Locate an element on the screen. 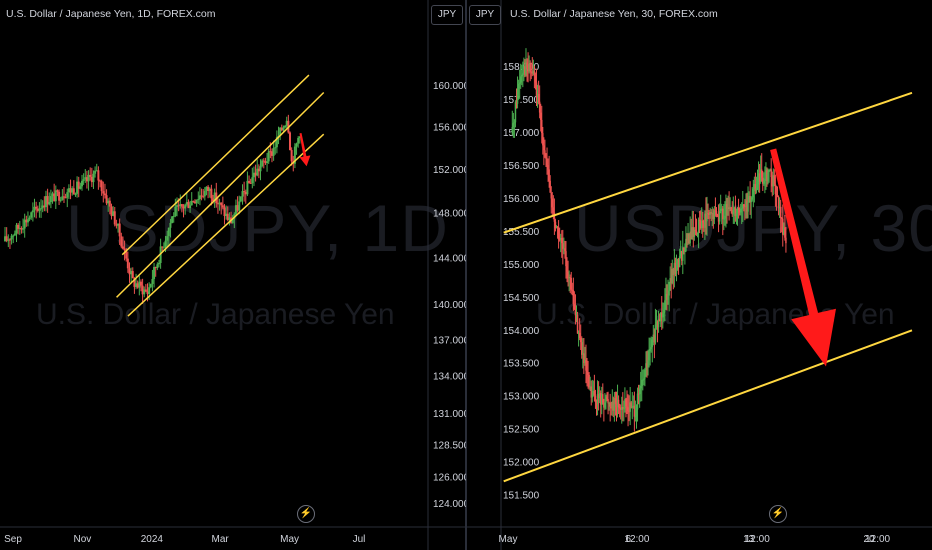 This screenshot has height=550, width=932. price-tick-label: 157.000 is located at coordinates (521, 133).